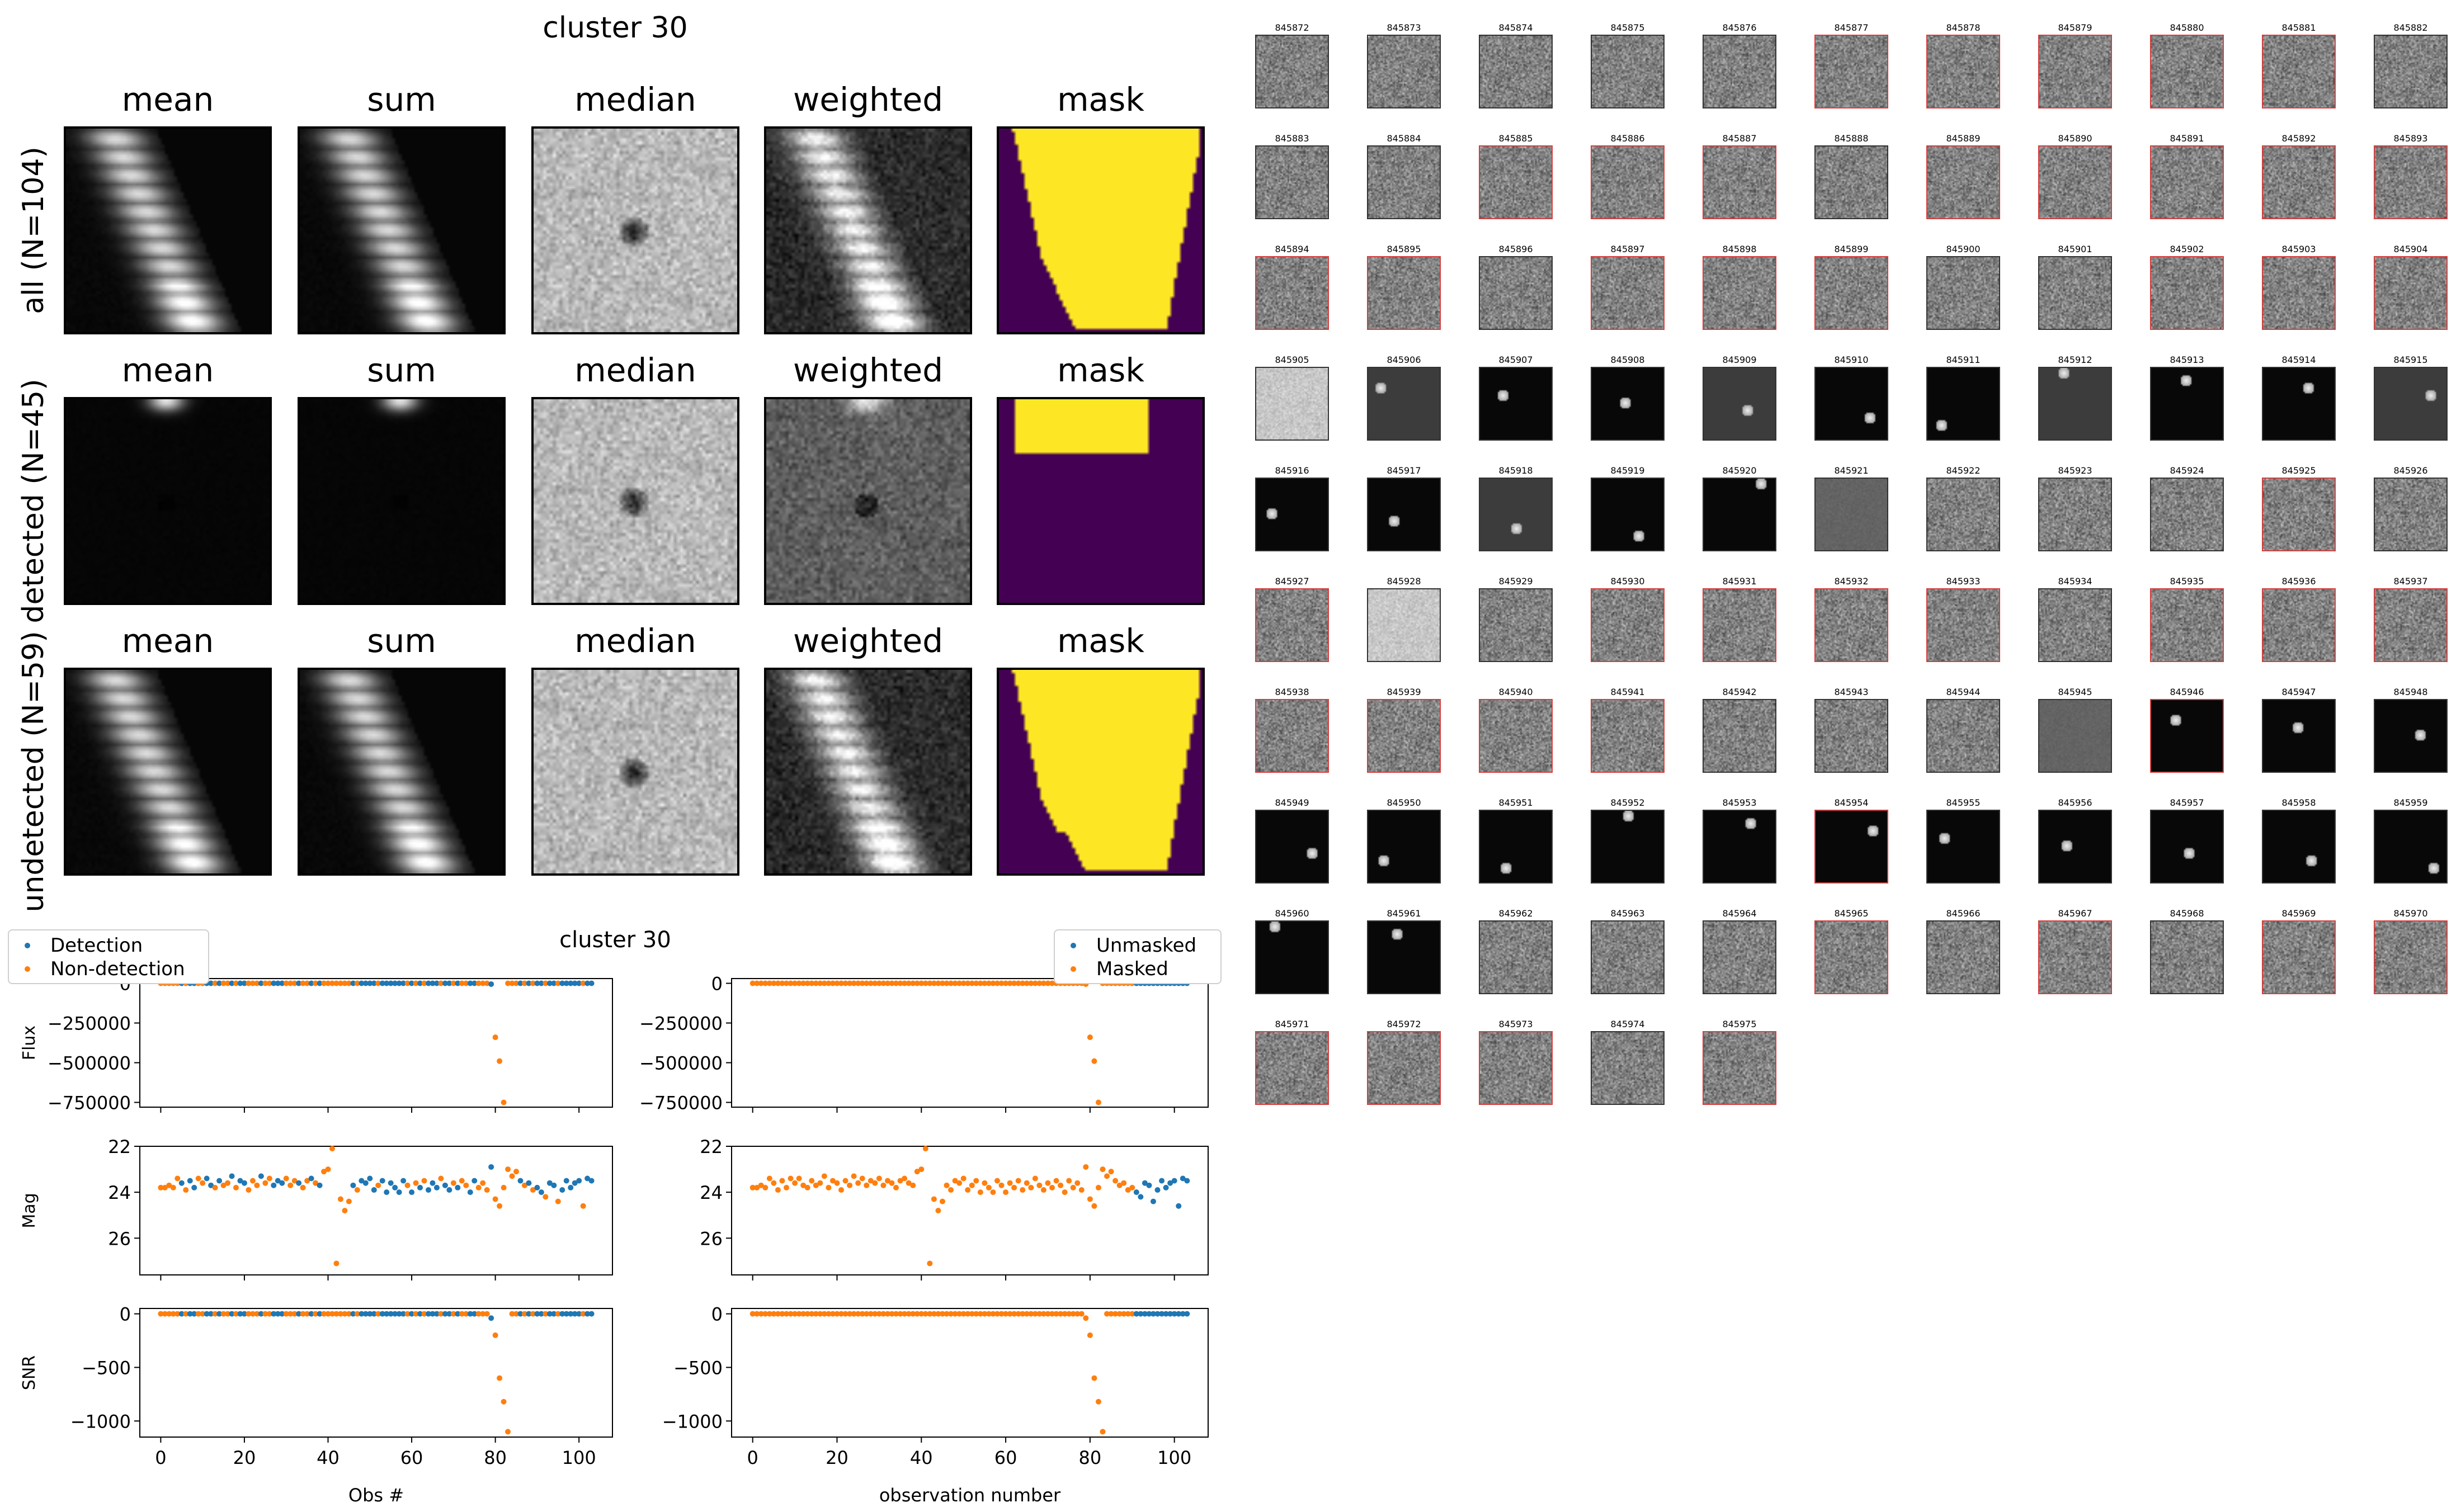  I want to click on thumbnail-id: 845975, so click(1739, 1024).